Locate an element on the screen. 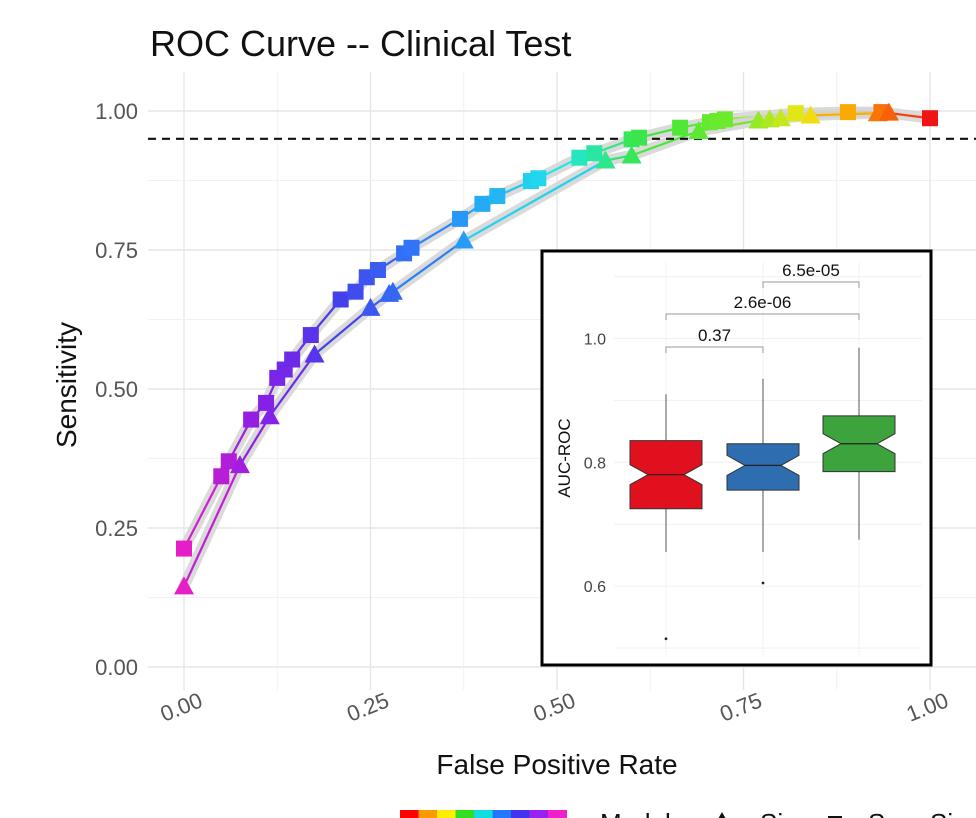 This screenshot has width=976, height=818. inset-y-tick: 1.0 is located at coordinates (595, 339).